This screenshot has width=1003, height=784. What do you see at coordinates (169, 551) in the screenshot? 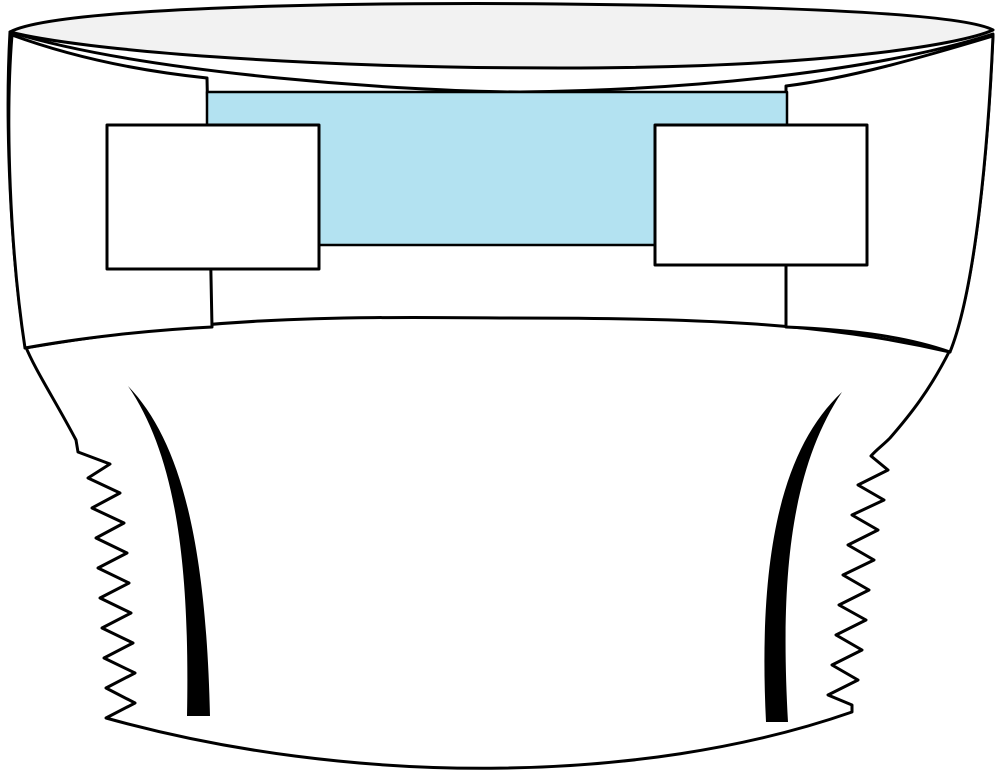
I see `left-leg-elastic` at bounding box center [169, 551].